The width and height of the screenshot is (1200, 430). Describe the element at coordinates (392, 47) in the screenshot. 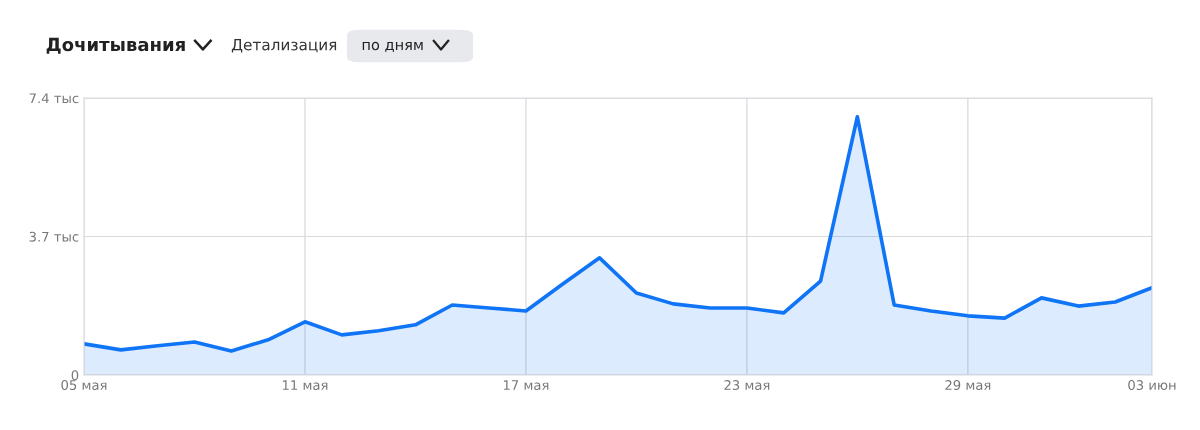

I see `text: по дням` at that location.